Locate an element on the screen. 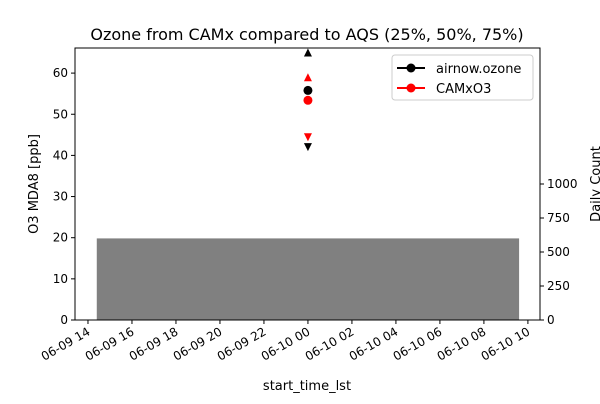 The image size is (600, 404). x-tick-label: 06-09 18 is located at coordinates (154, 343).